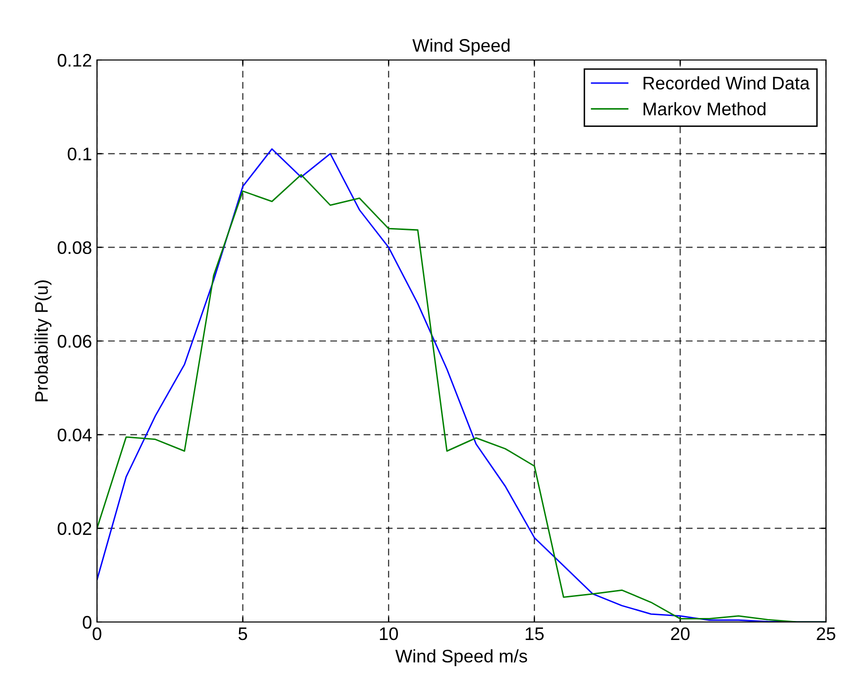 This screenshot has height=682, width=841. I want to click on x-tick-label: 10, so click(389, 633).